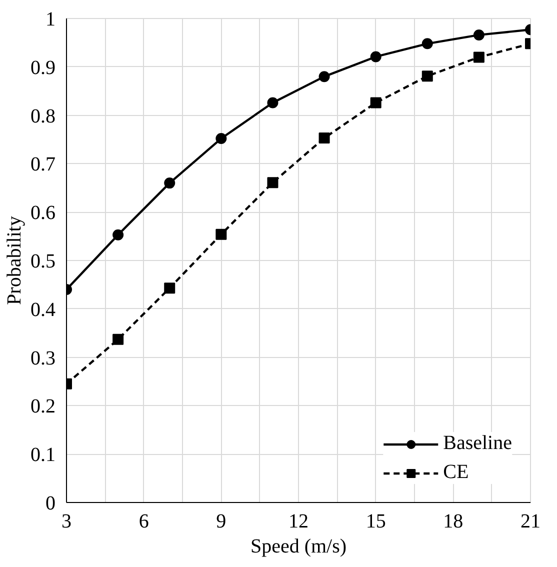 The height and width of the screenshot is (567, 557). I want to click on x-tick-label: 18, so click(453, 521).